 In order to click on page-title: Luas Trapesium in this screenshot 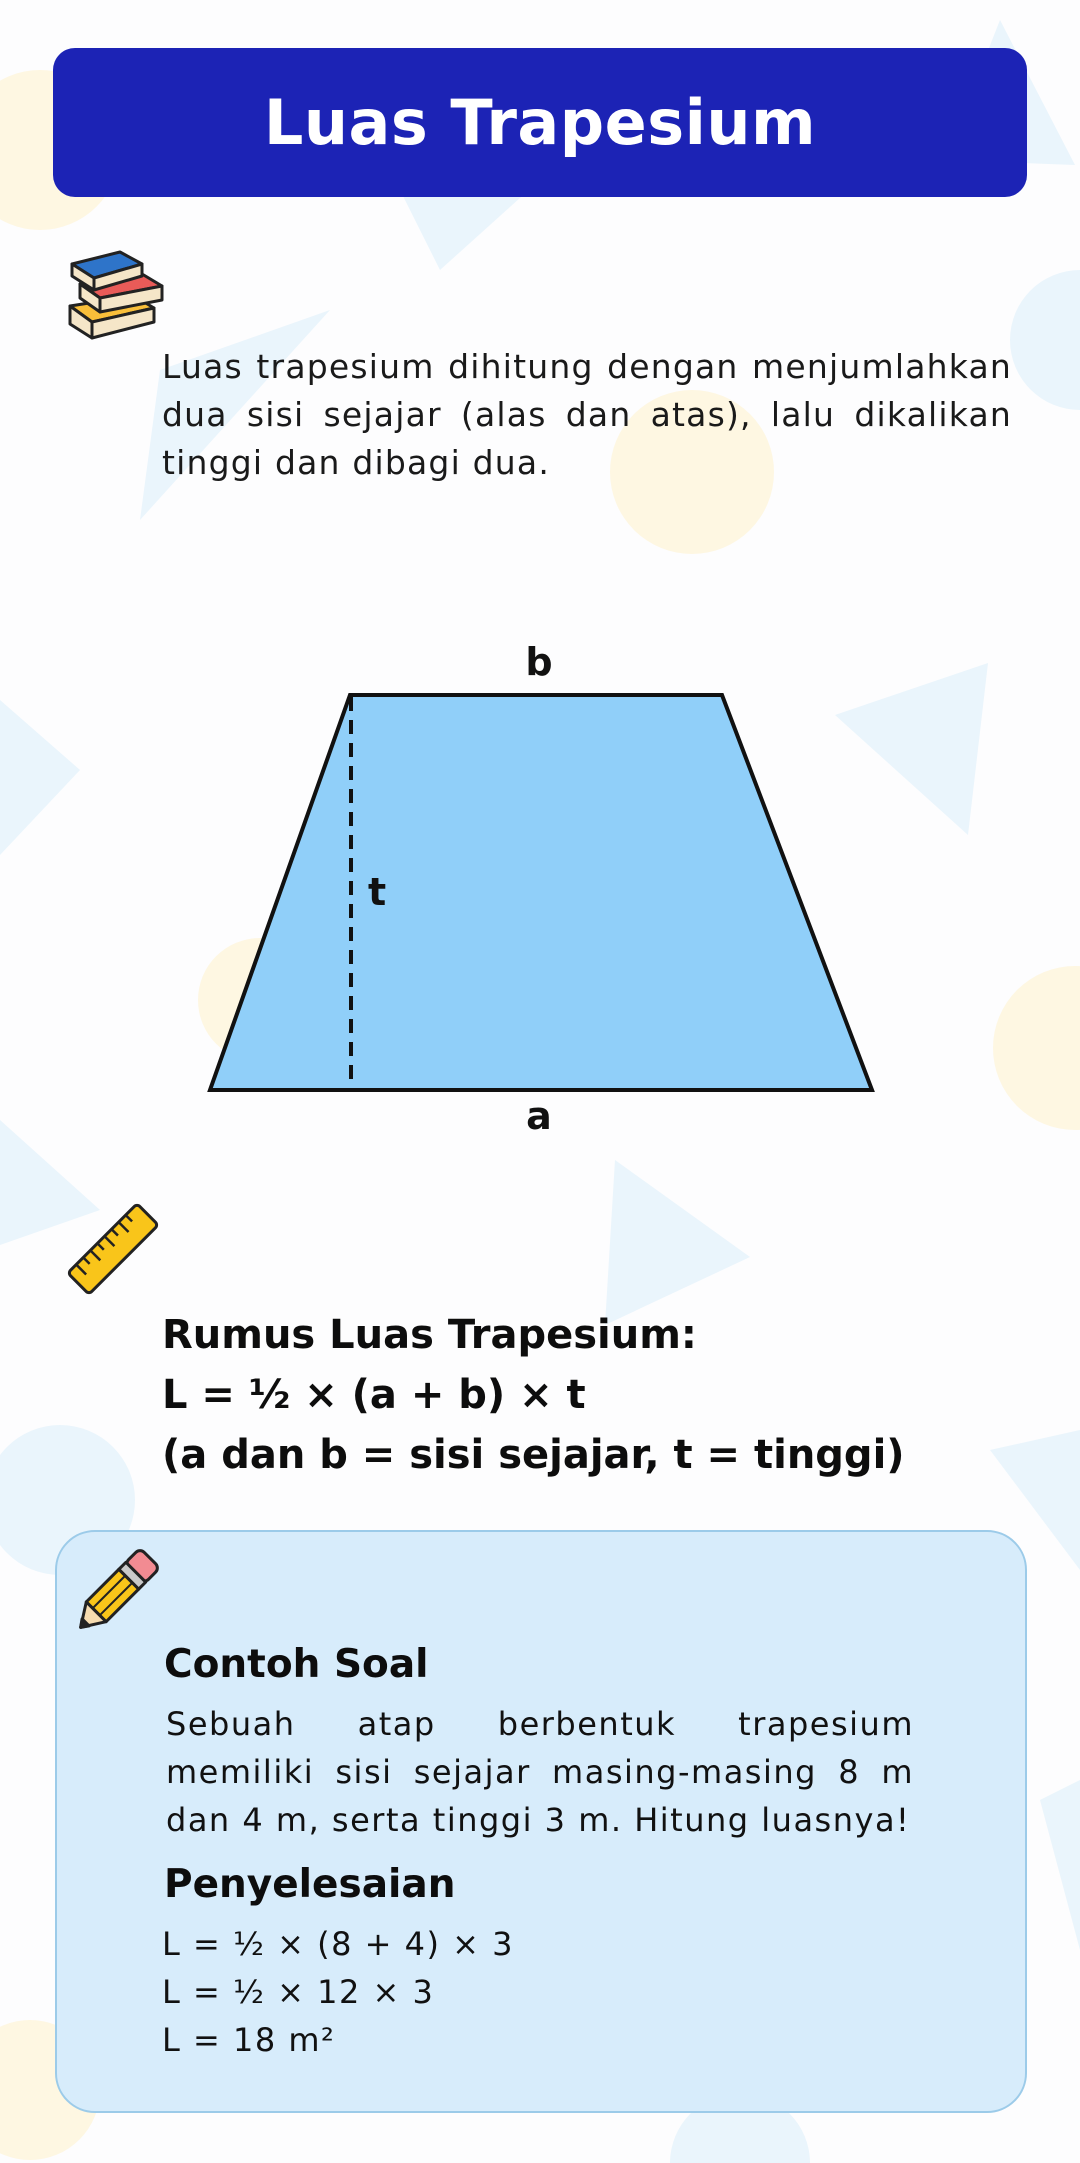, I will do `click(540, 122)`.